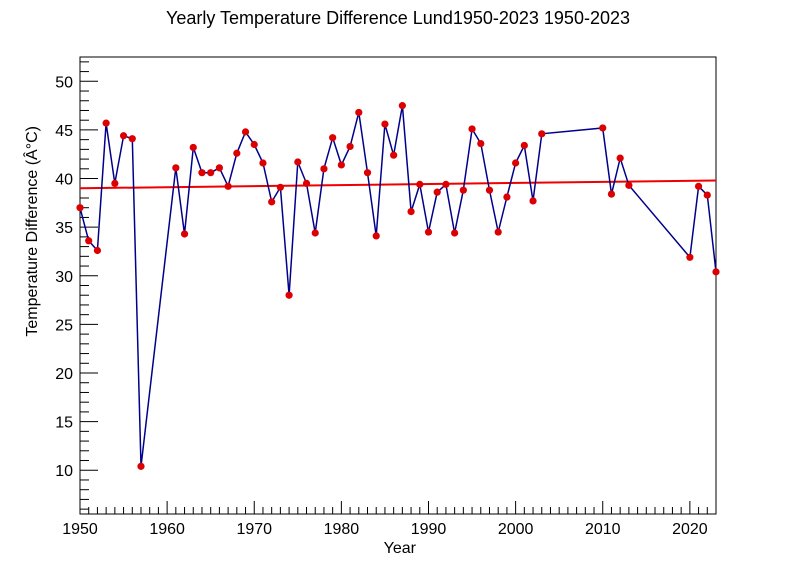 This screenshot has width=796, height=572. What do you see at coordinates (80, 529) in the screenshot?
I see `x-tick-label: 1950` at bounding box center [80, 529].